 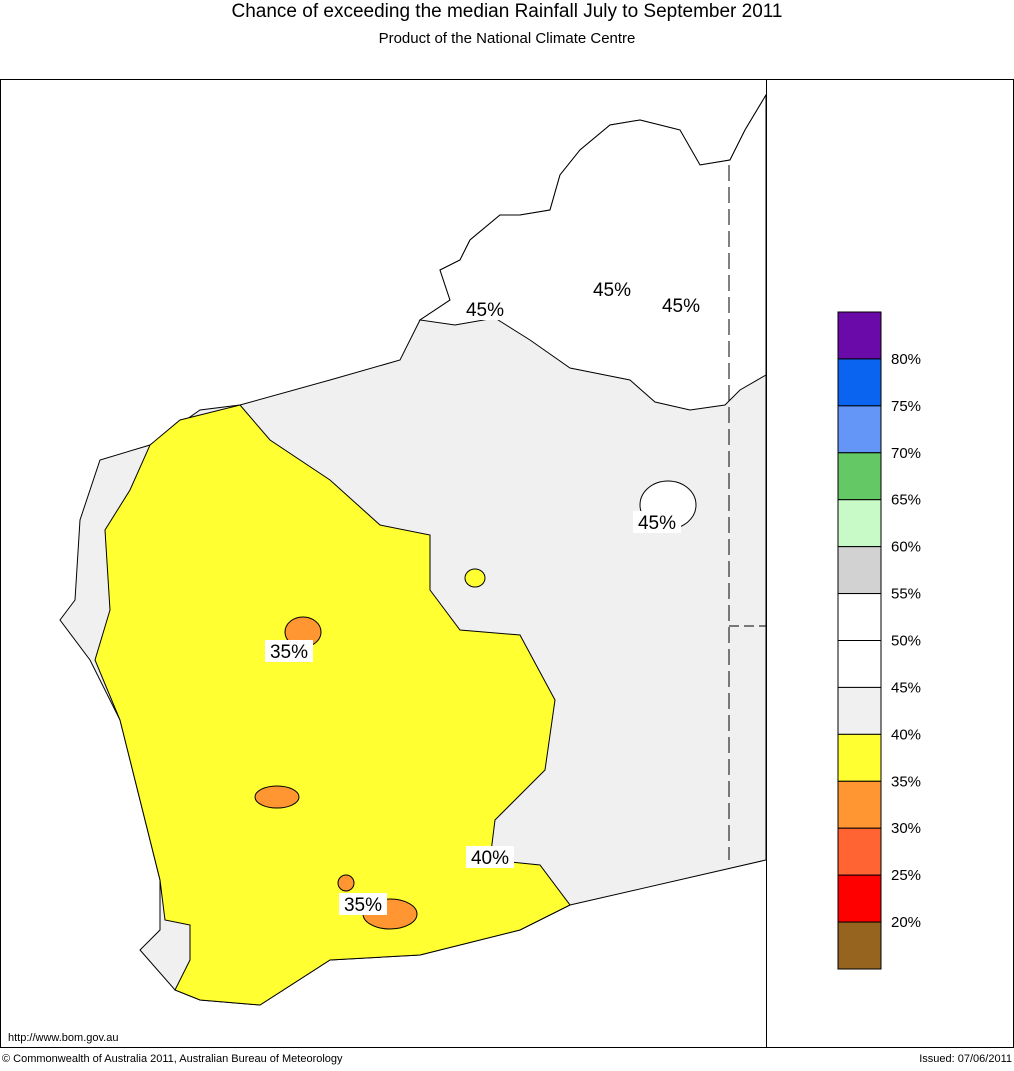 What do you see at coordinates (906, 875) in the screenshot?
I see `legend-label: 25%` at bounding box center [906, 875].